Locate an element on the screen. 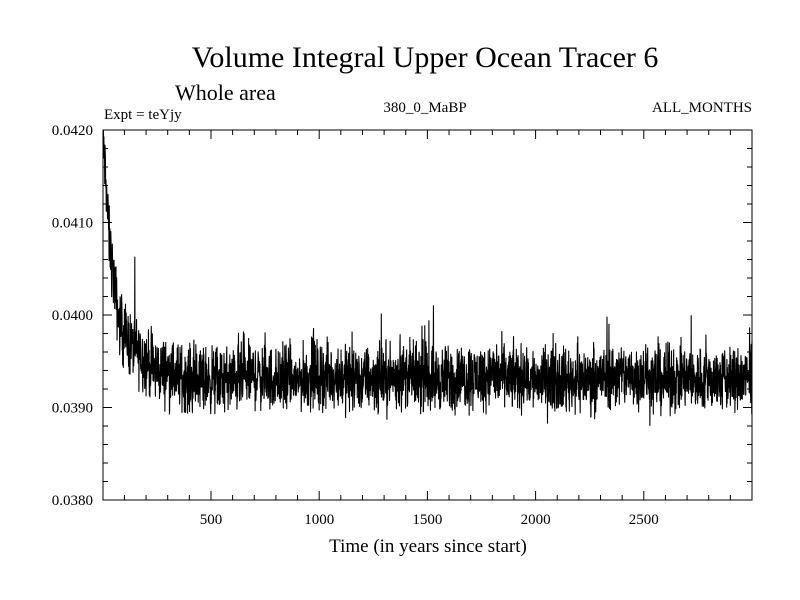 Image resolution: width=800 pixels, height=600 pixels. x-tick-label: 1500 is located at coordinates (427, 520).